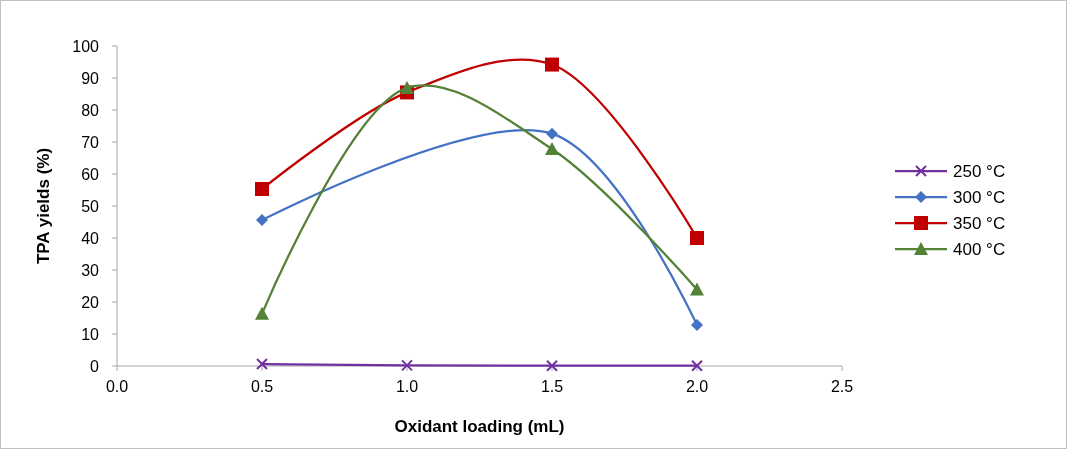  Describe the element at coordinates (90, 302) in the screenshot. I see `y-tick-label: 20` at that location.